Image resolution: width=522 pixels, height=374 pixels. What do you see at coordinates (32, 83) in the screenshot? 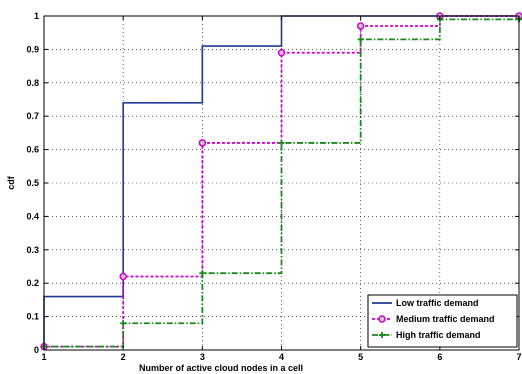
I see `y-tick-label: 0.8` at bounding box center [32, 83].